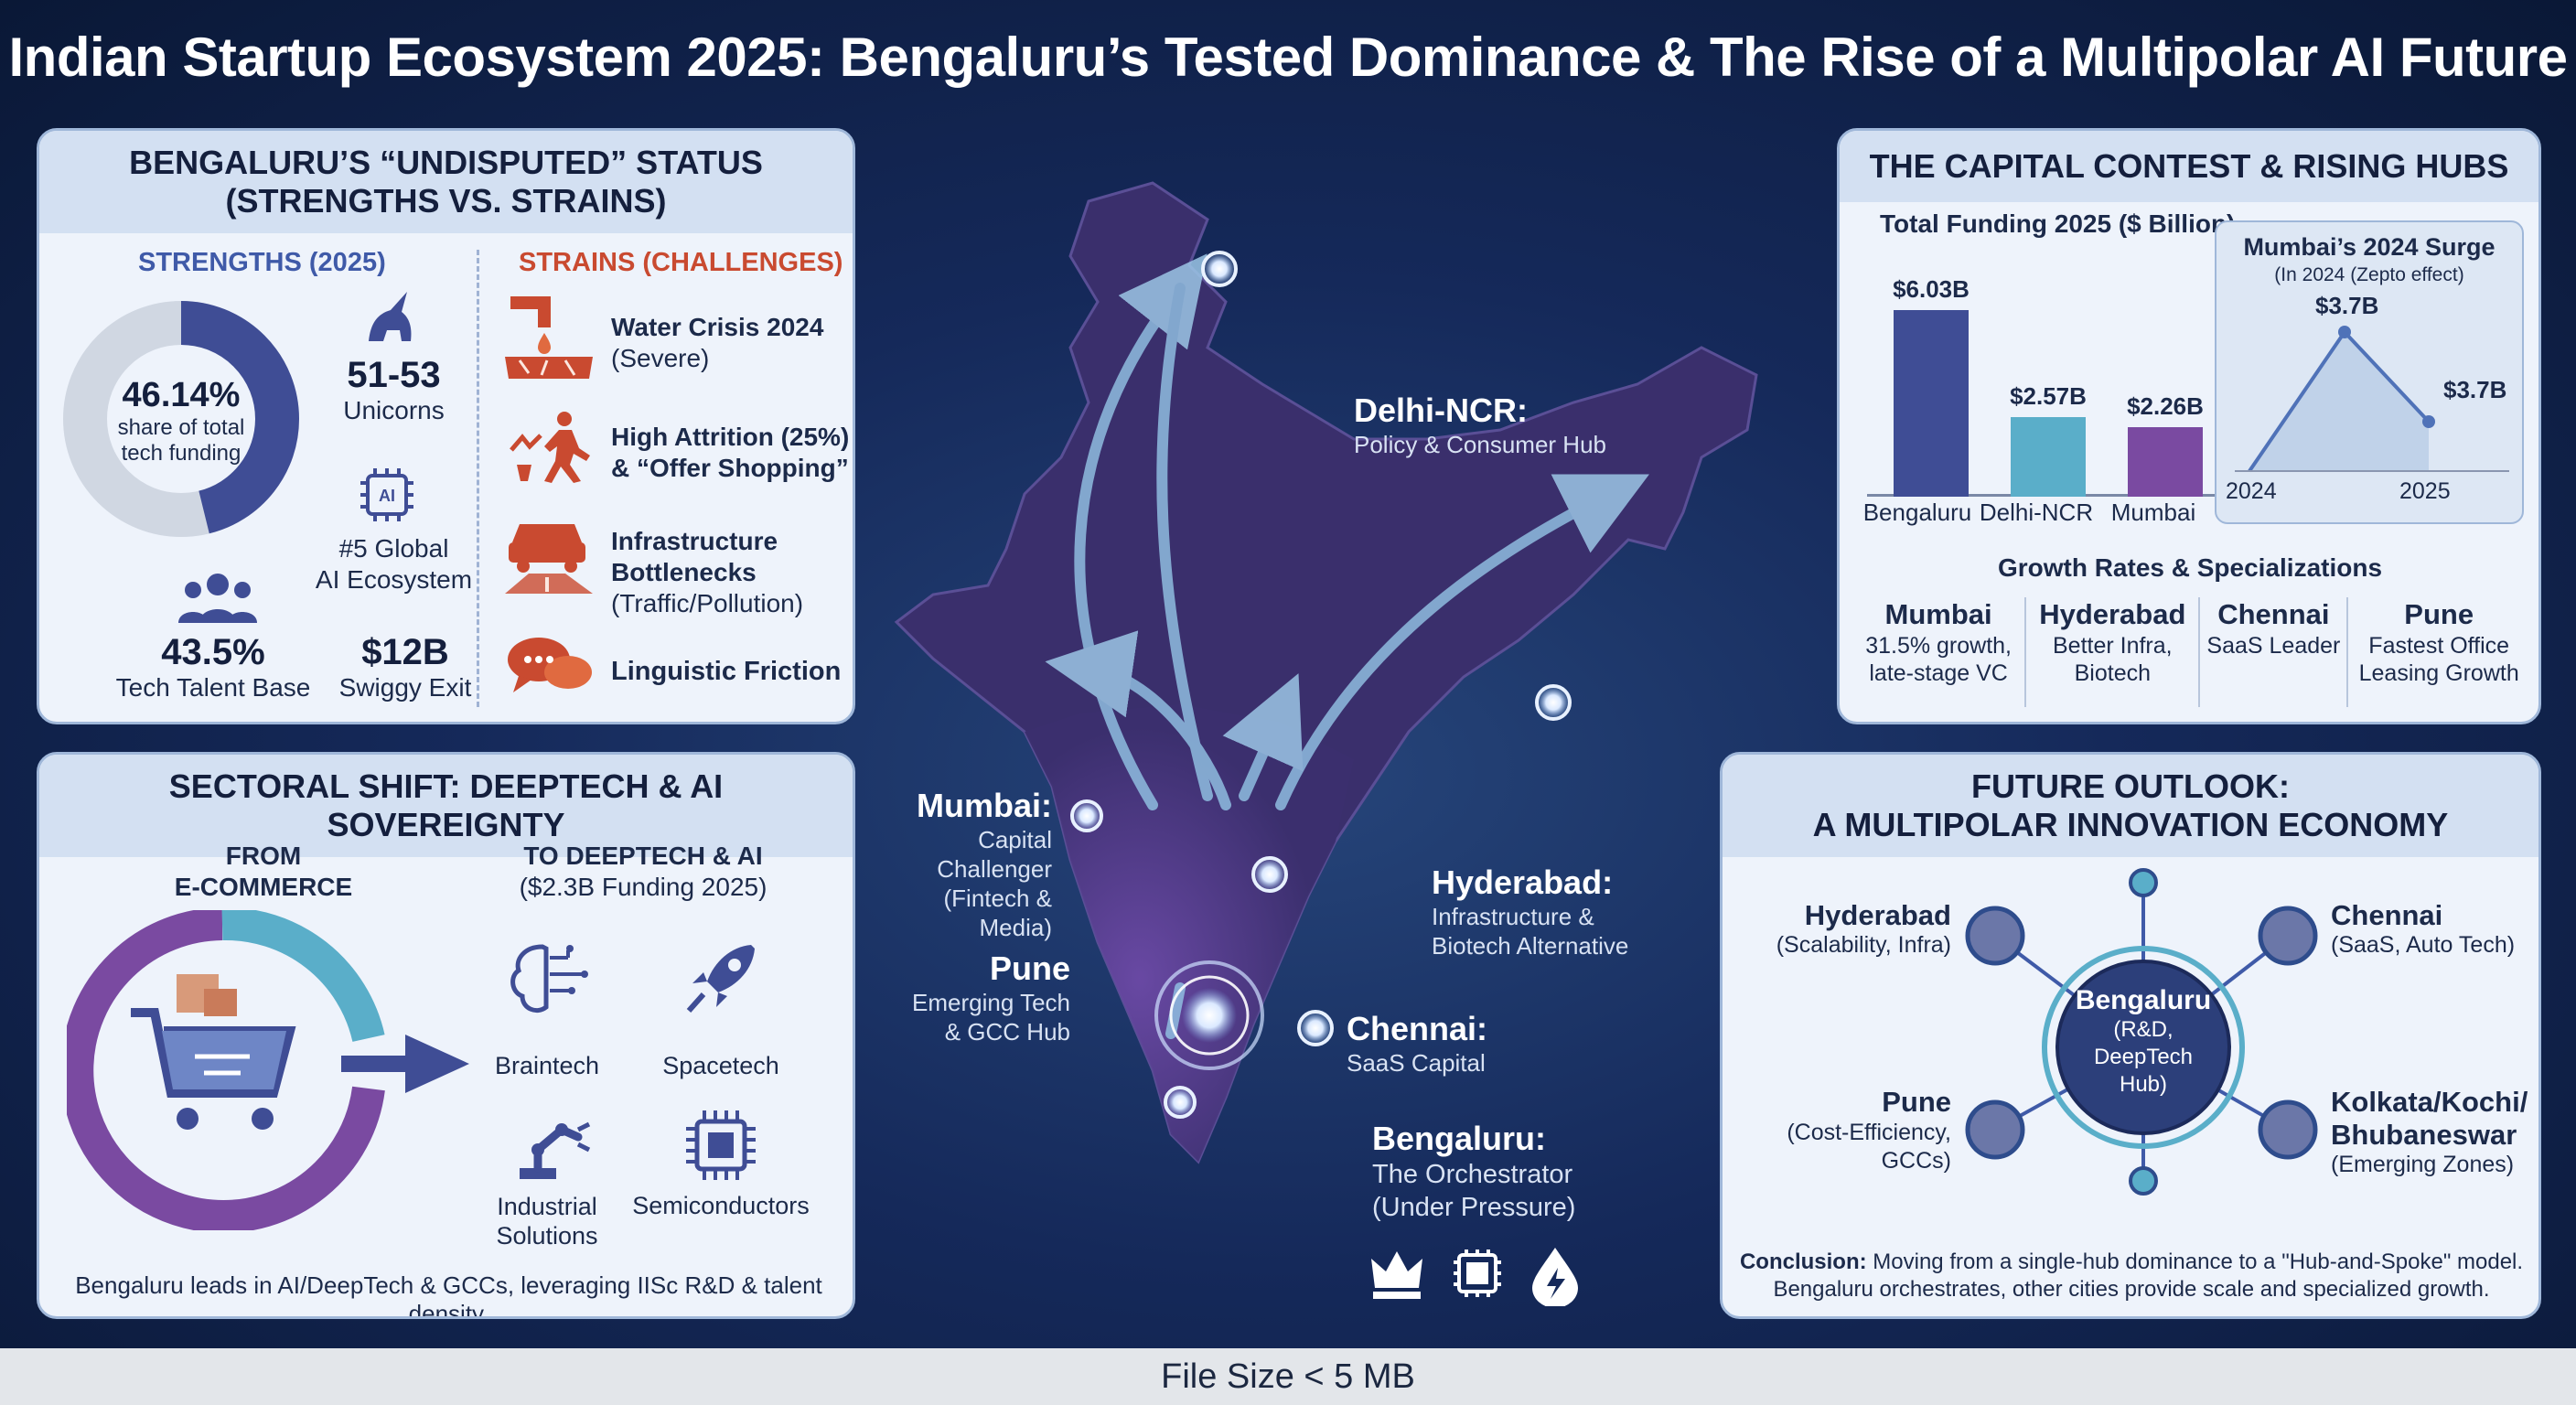 Image resolution: width=2576 pixels, height=1405 pixels. I want to click on kolkata-node, so click(1553, 702).